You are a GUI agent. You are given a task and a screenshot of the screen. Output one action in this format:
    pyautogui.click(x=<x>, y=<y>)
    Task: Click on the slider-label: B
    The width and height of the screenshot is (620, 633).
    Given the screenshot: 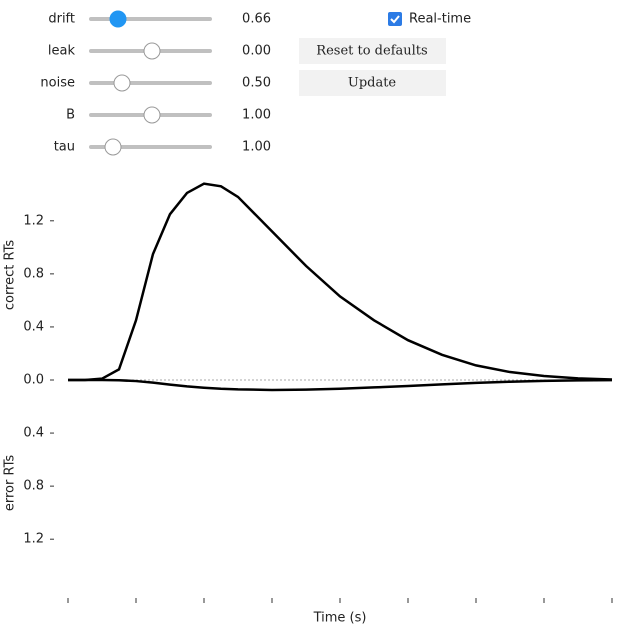 What is the action you would take?
    pyautogui.click(x=70, y=115)
    